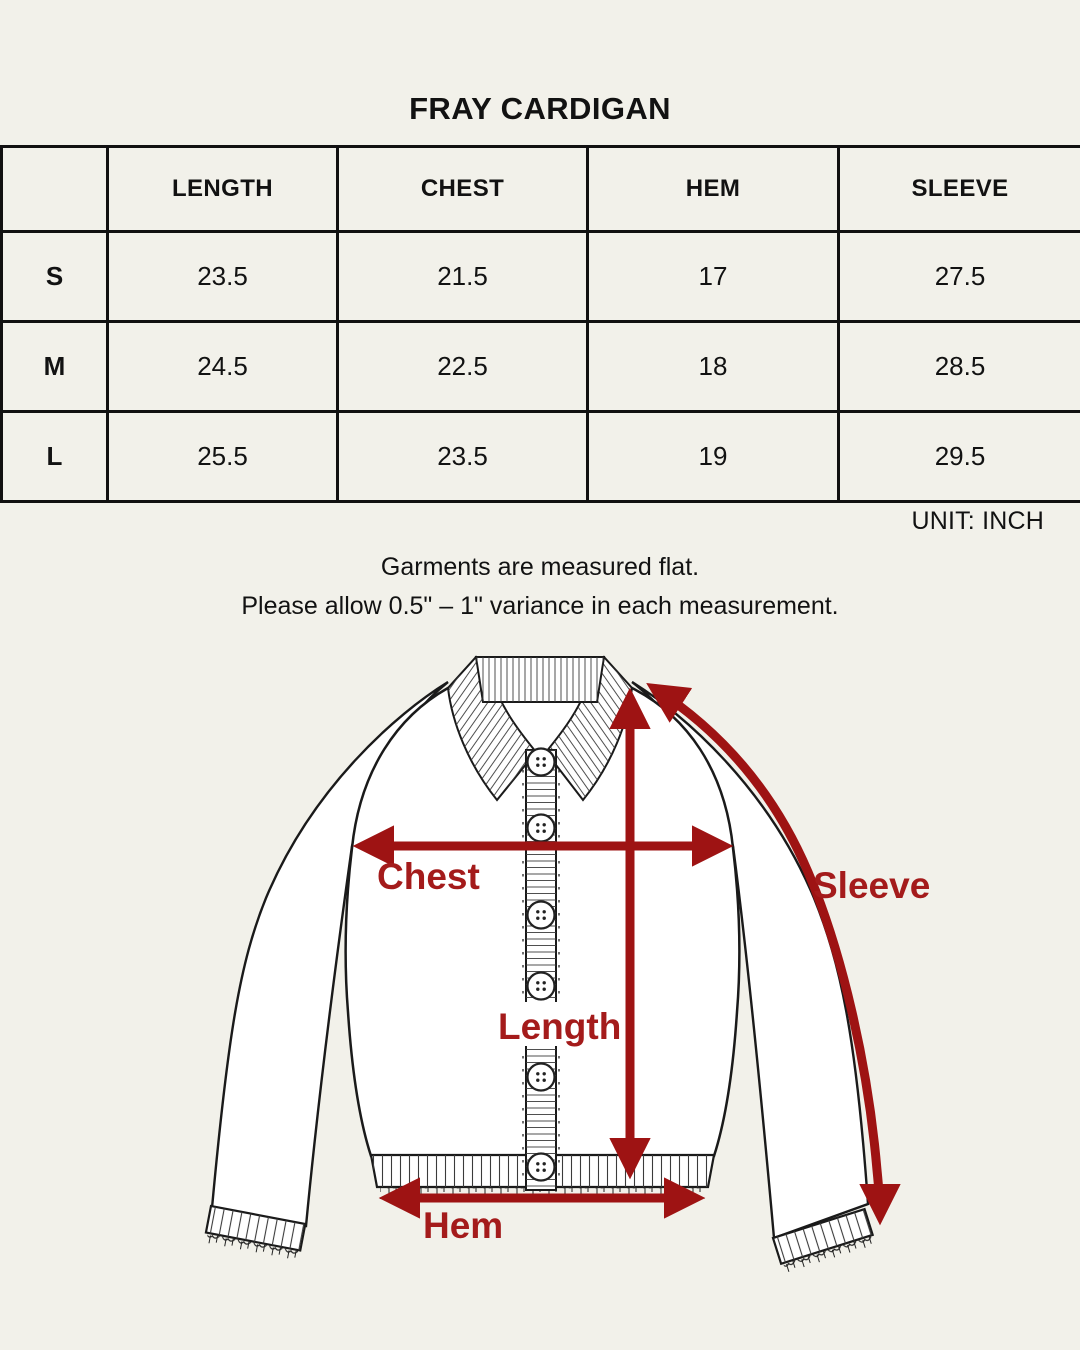 The width and height of the screenshot is (1080, 1350). I want to click on length-label-backdrop, so click(556, 1024).